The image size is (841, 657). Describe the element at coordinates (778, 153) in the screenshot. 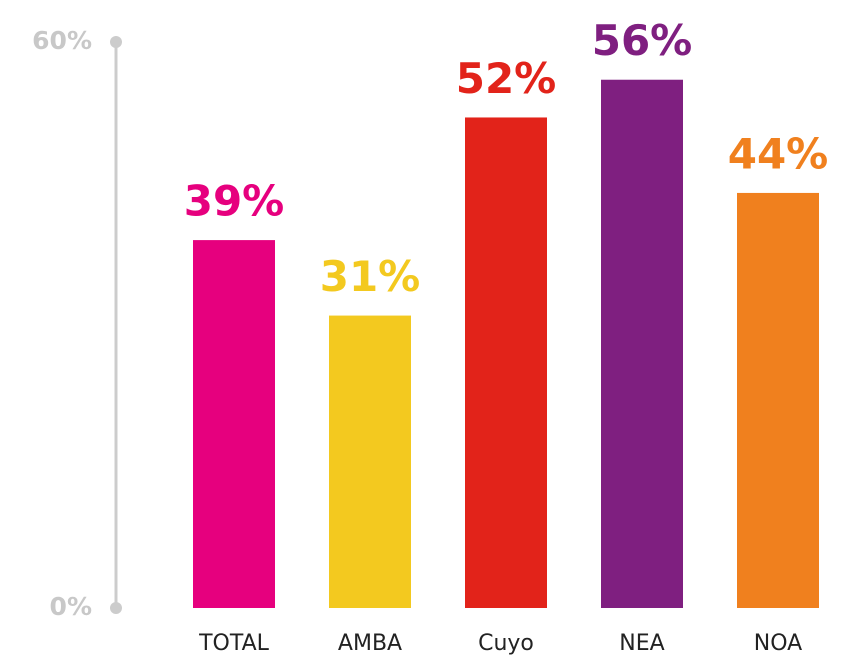

I see `value-label: 44%` at that location.